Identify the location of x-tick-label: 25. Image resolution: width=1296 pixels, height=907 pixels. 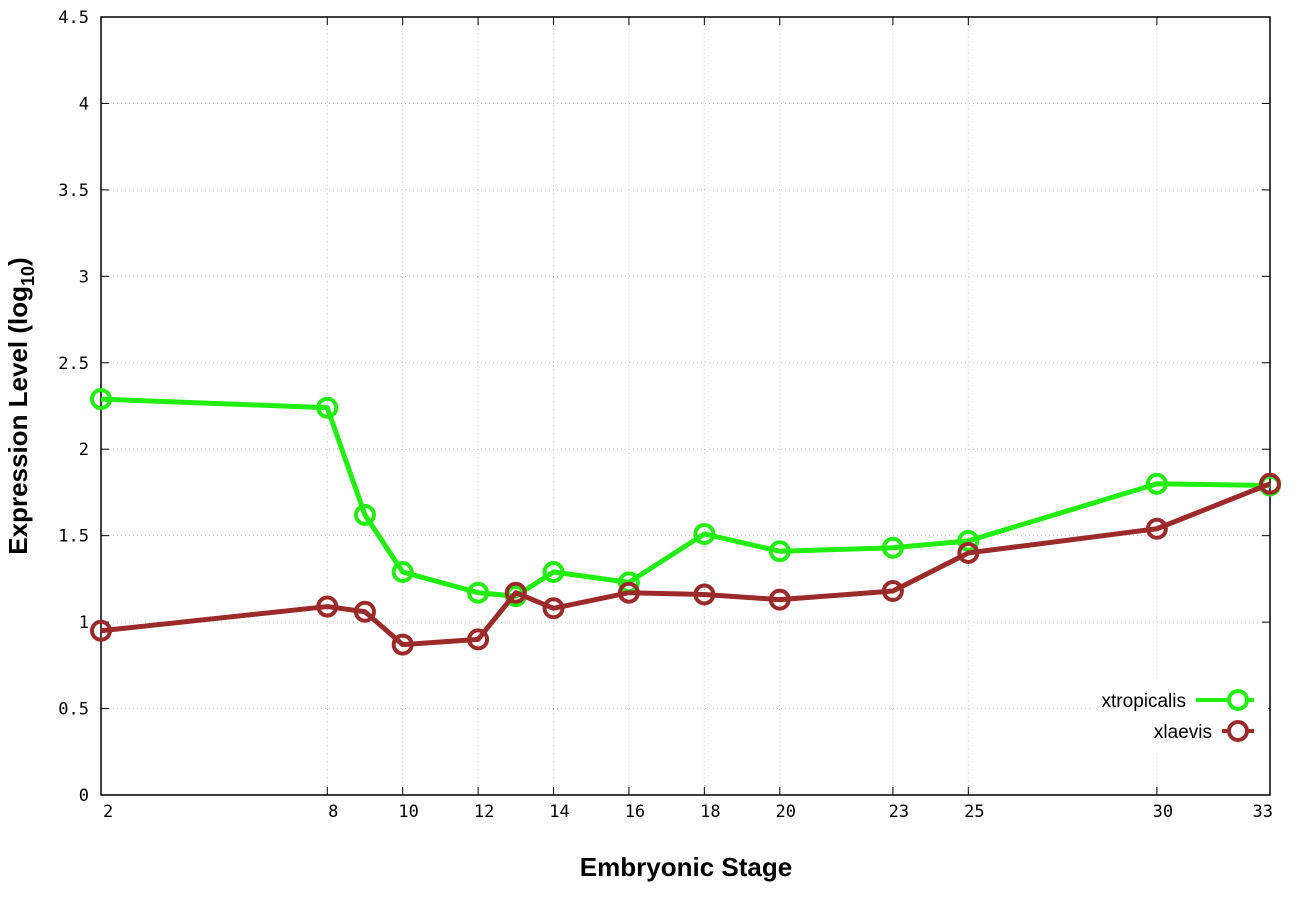
(974, 812).